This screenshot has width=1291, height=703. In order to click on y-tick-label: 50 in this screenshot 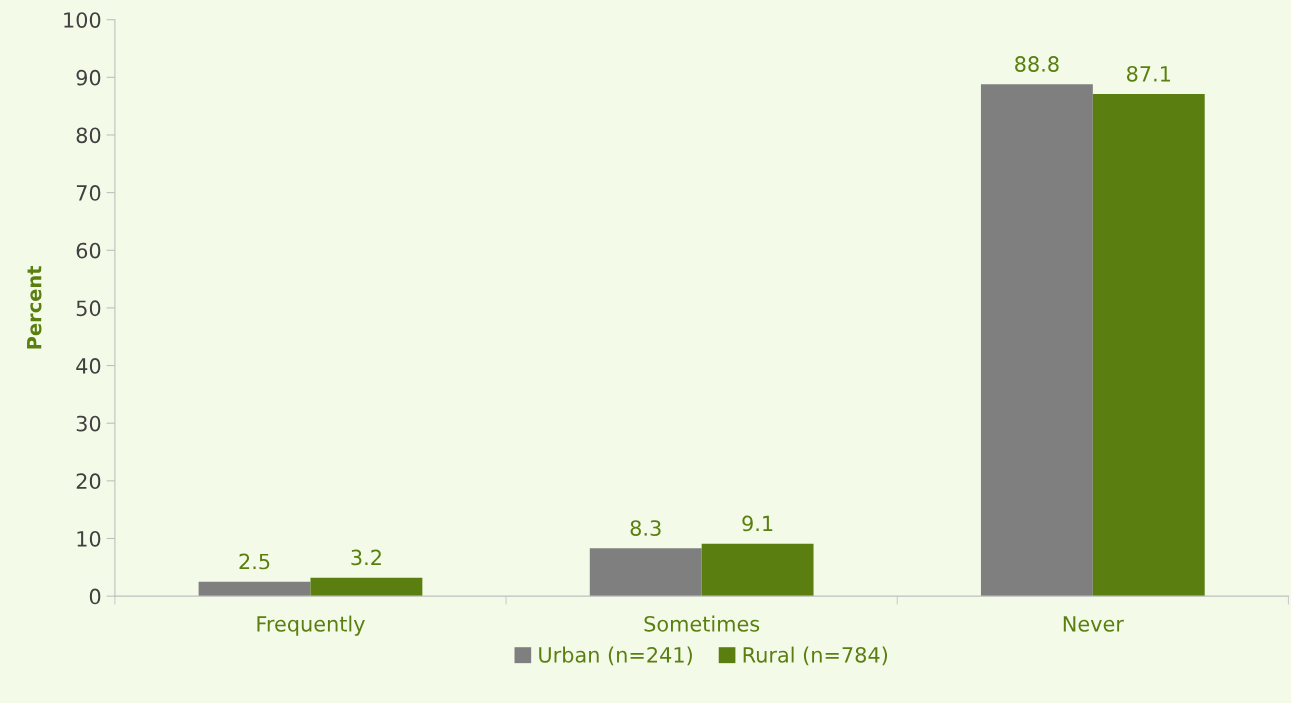, I will do `click(88, 308)`.